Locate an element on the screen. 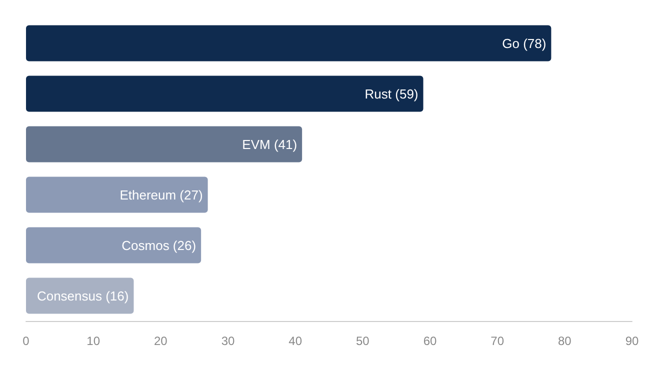 The height and width of the screenshot is (371, 655). x-tick-label: 50 is located at coordinates (363, 341).